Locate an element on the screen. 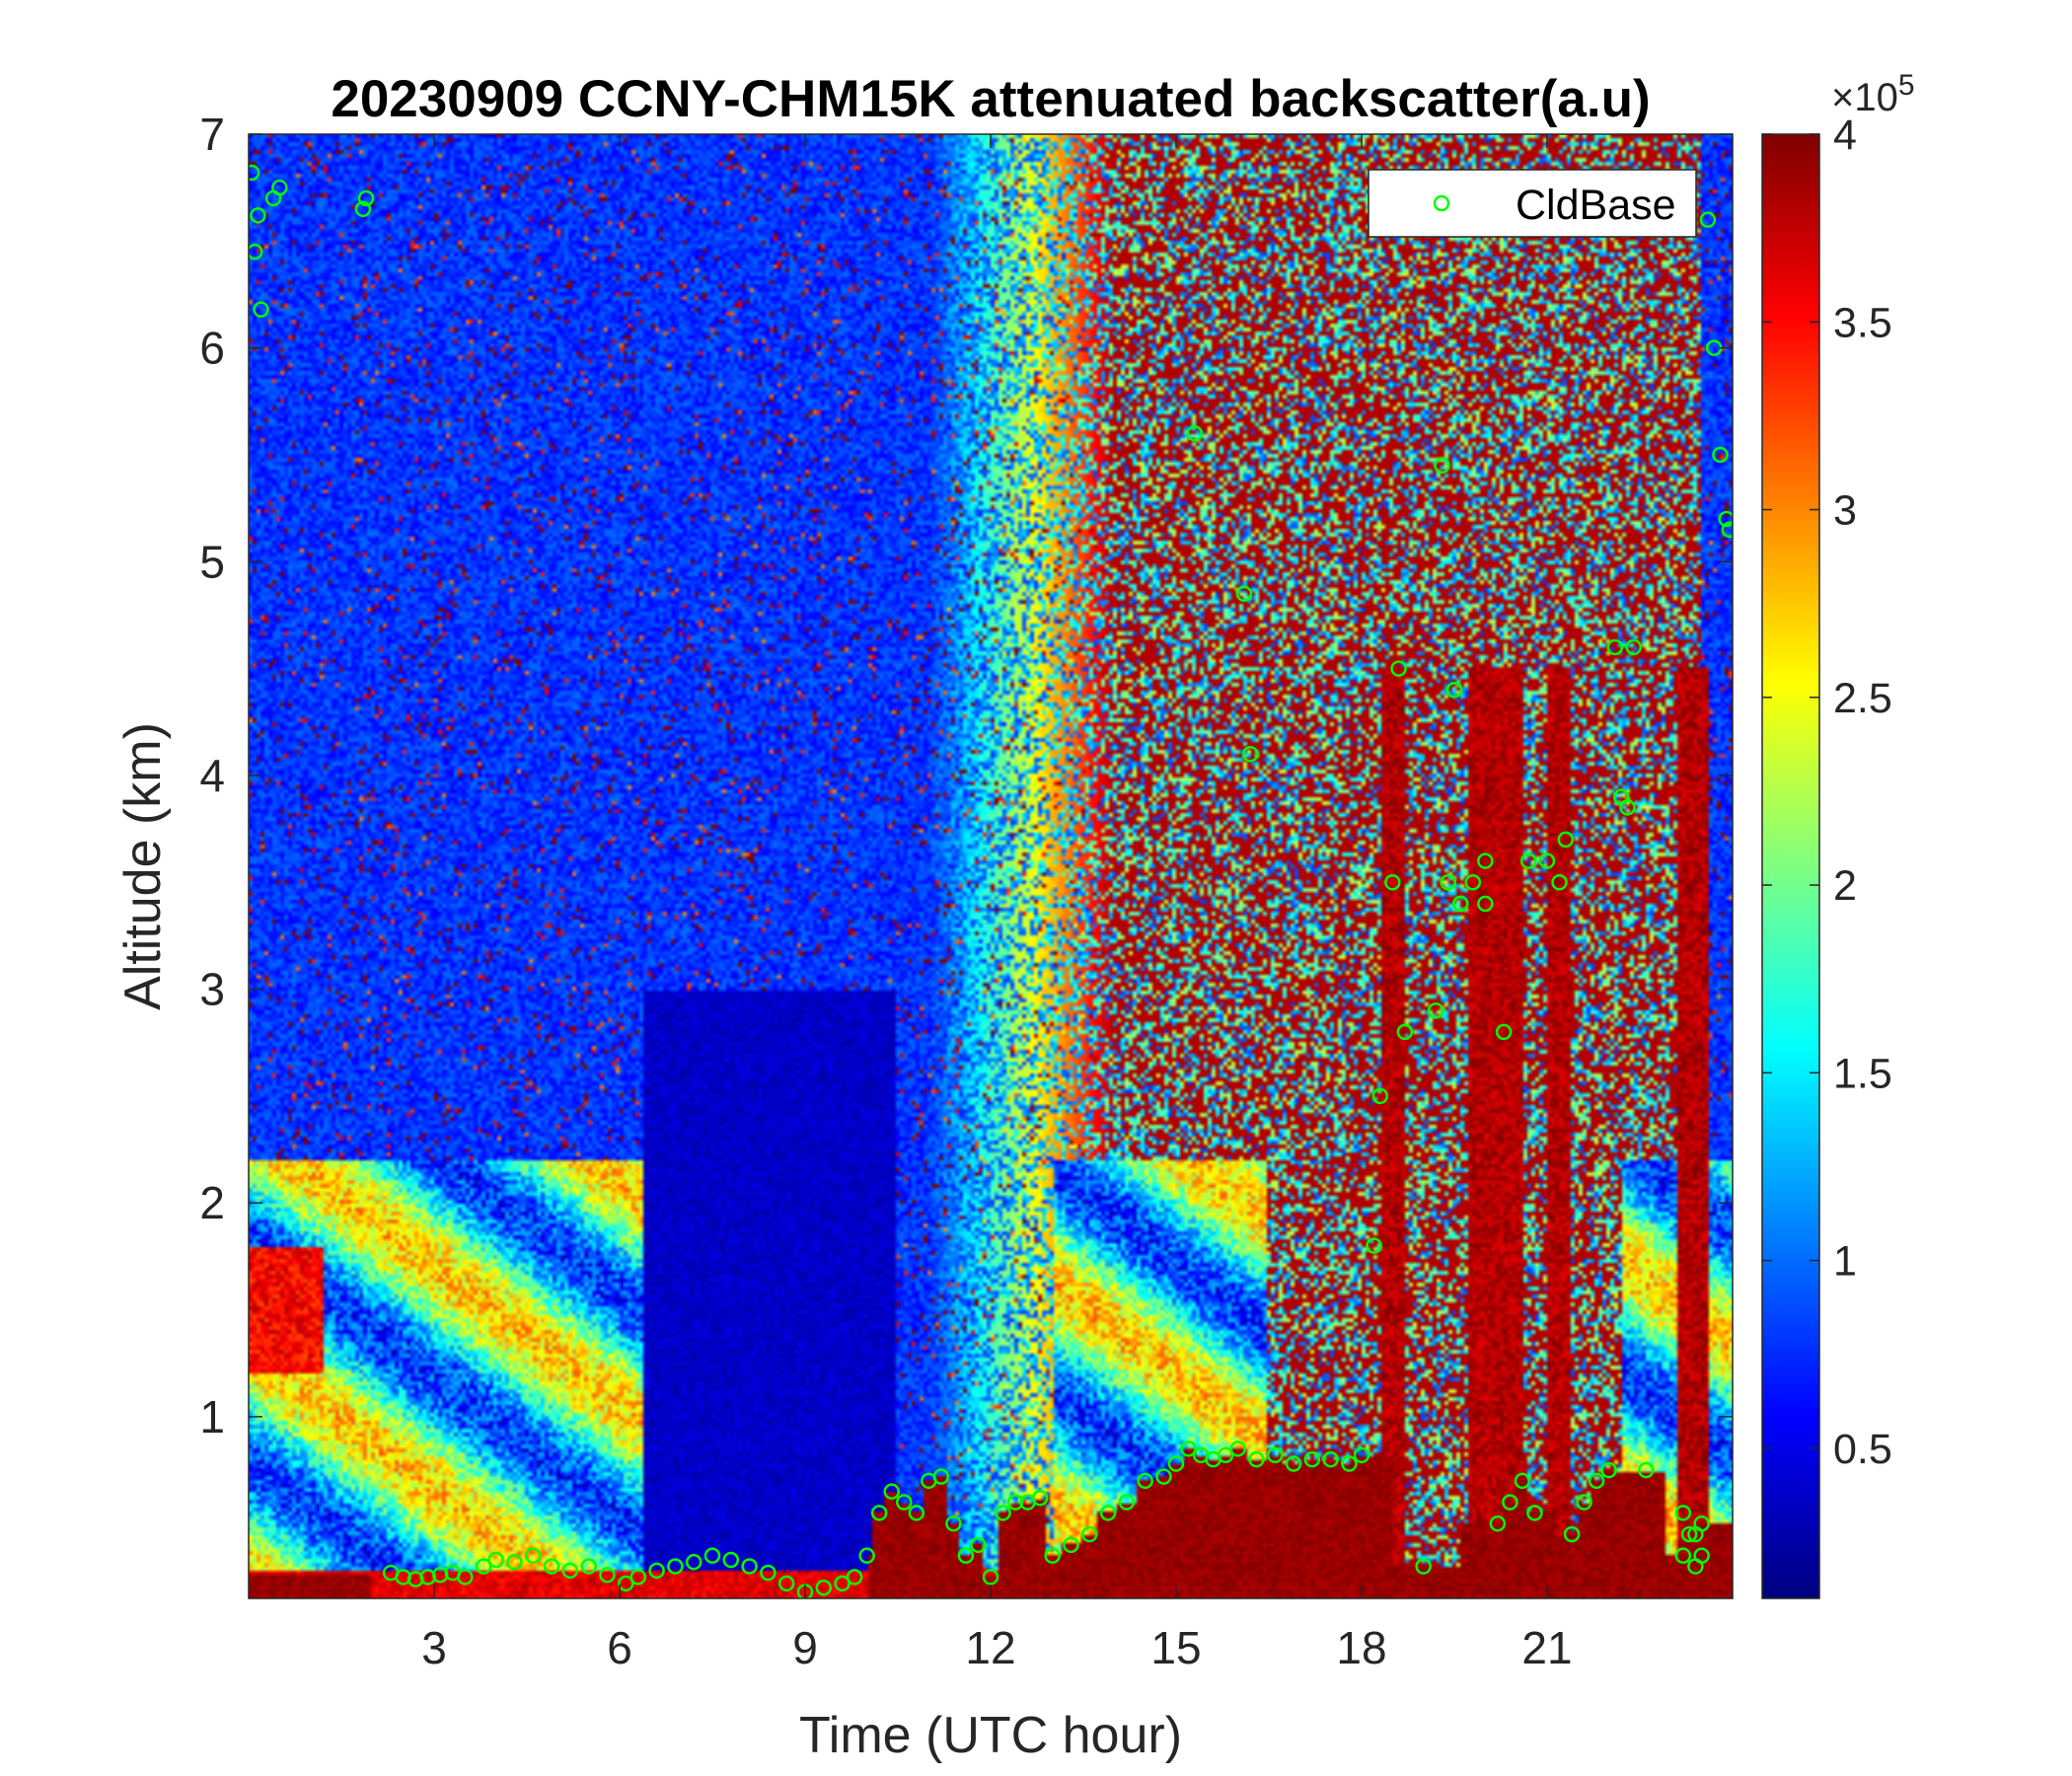  colorbar-tick-label: 3.5 is located at coordinates (1862, 322).